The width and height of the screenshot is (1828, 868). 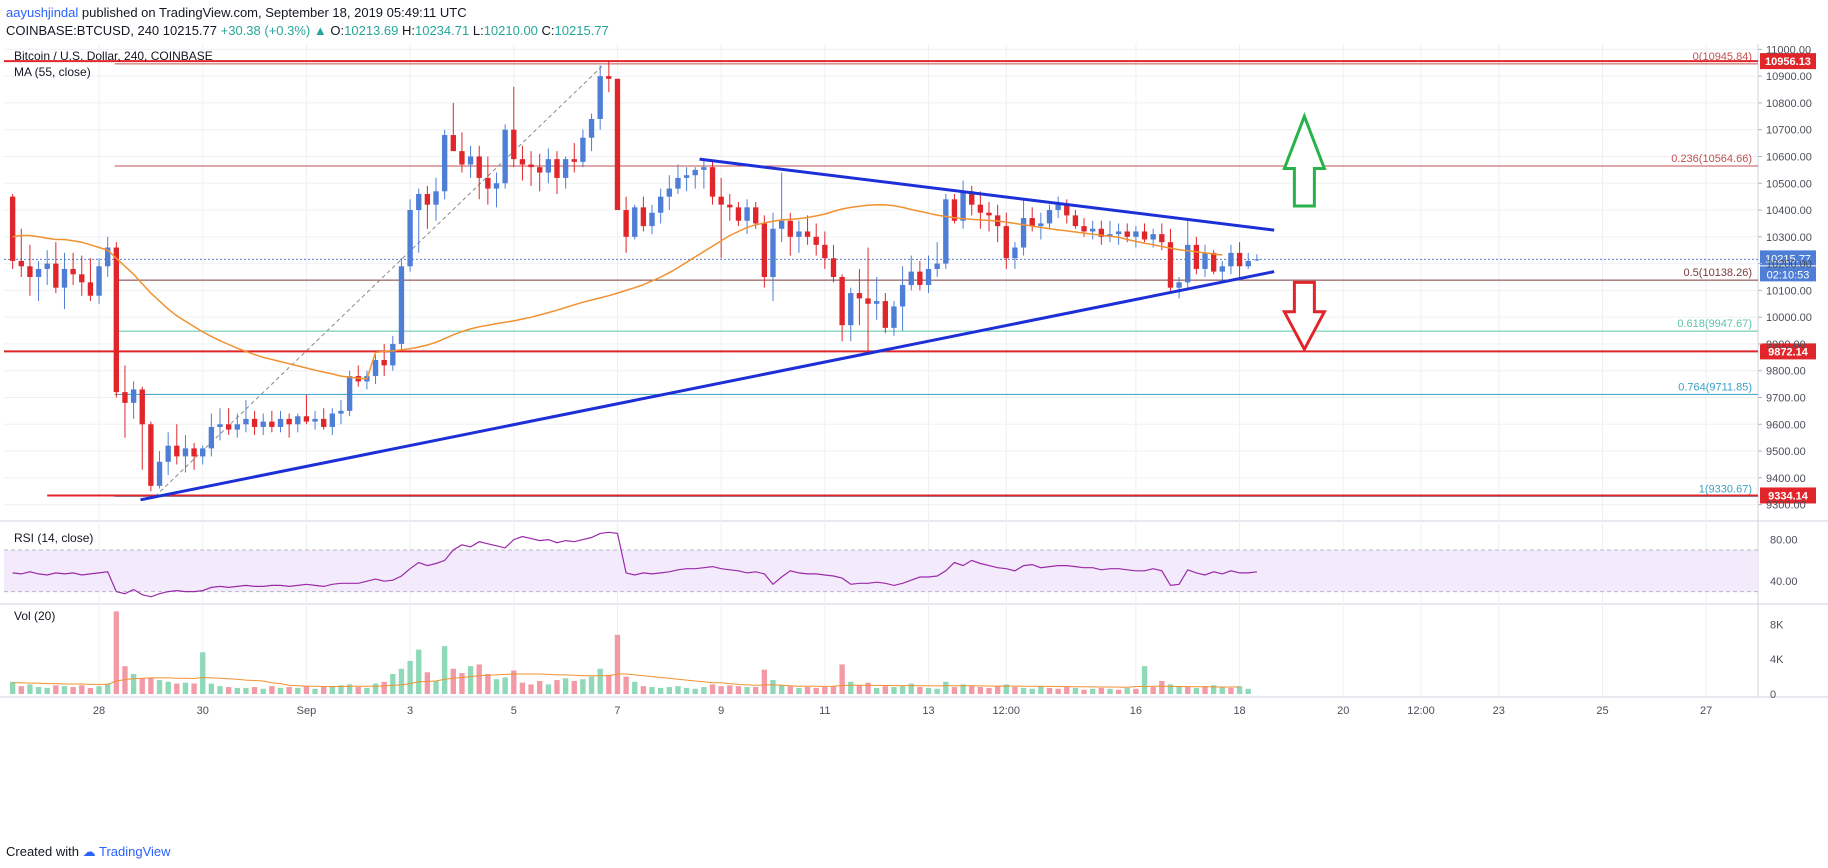 What do you see at coordinates (1789, 184) in the screenshot?
I see `y-tick-label: 10500.00` at bounding box center [1789, 184].